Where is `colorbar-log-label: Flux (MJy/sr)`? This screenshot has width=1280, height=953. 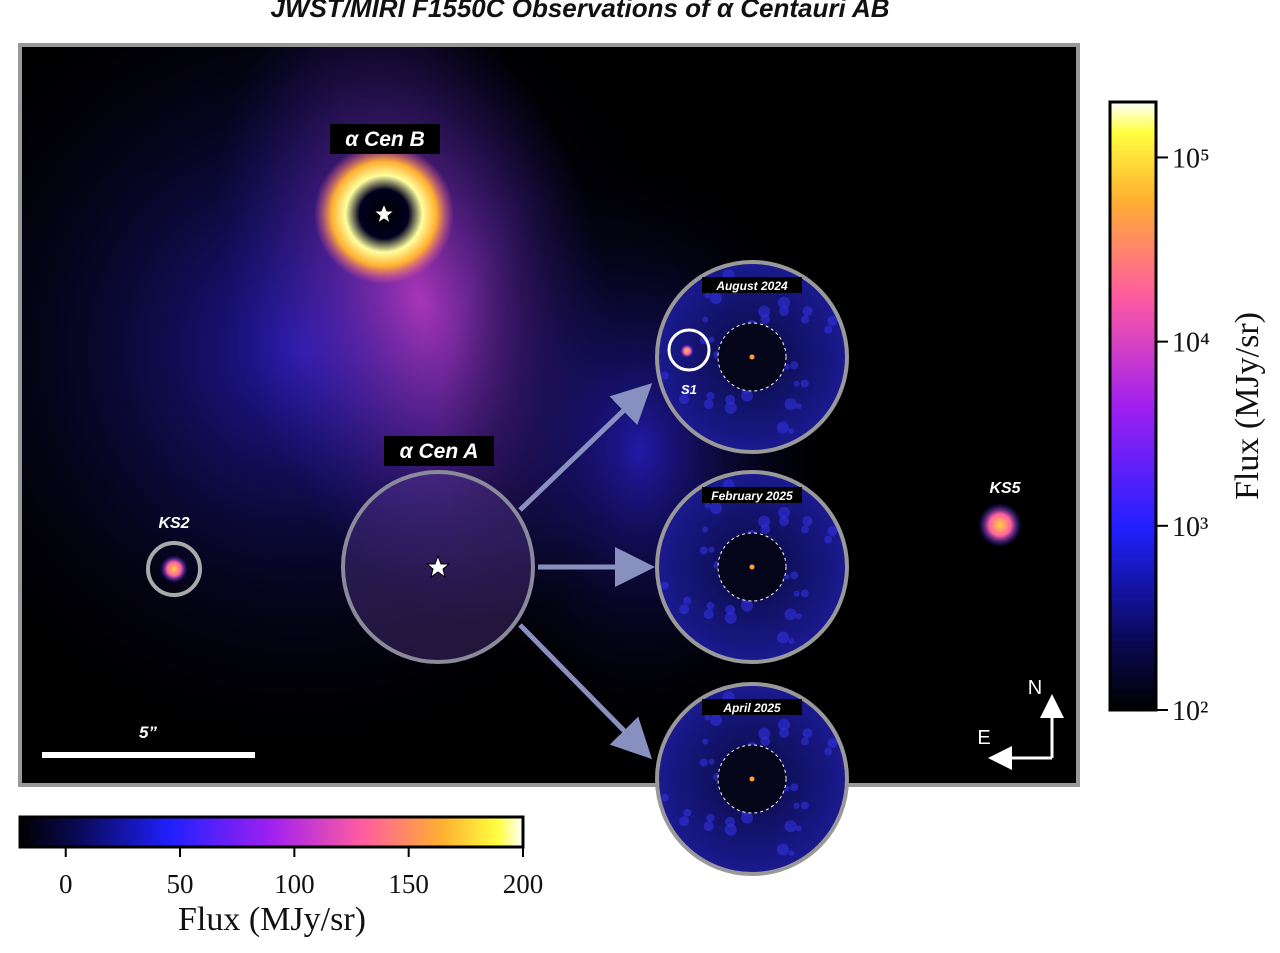 colorbar-log-label: Flux (MJy/sr) is located at coordinates (1247, 406).